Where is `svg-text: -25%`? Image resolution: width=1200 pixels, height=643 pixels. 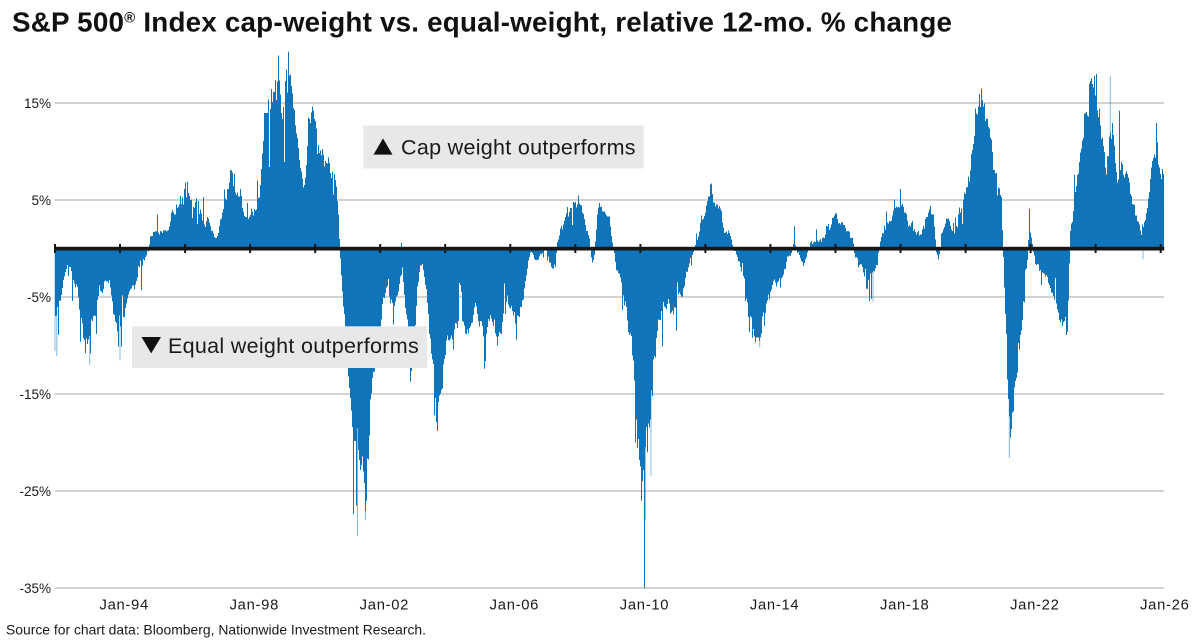 svg-text: -25% is located at coordinates (35, 491).